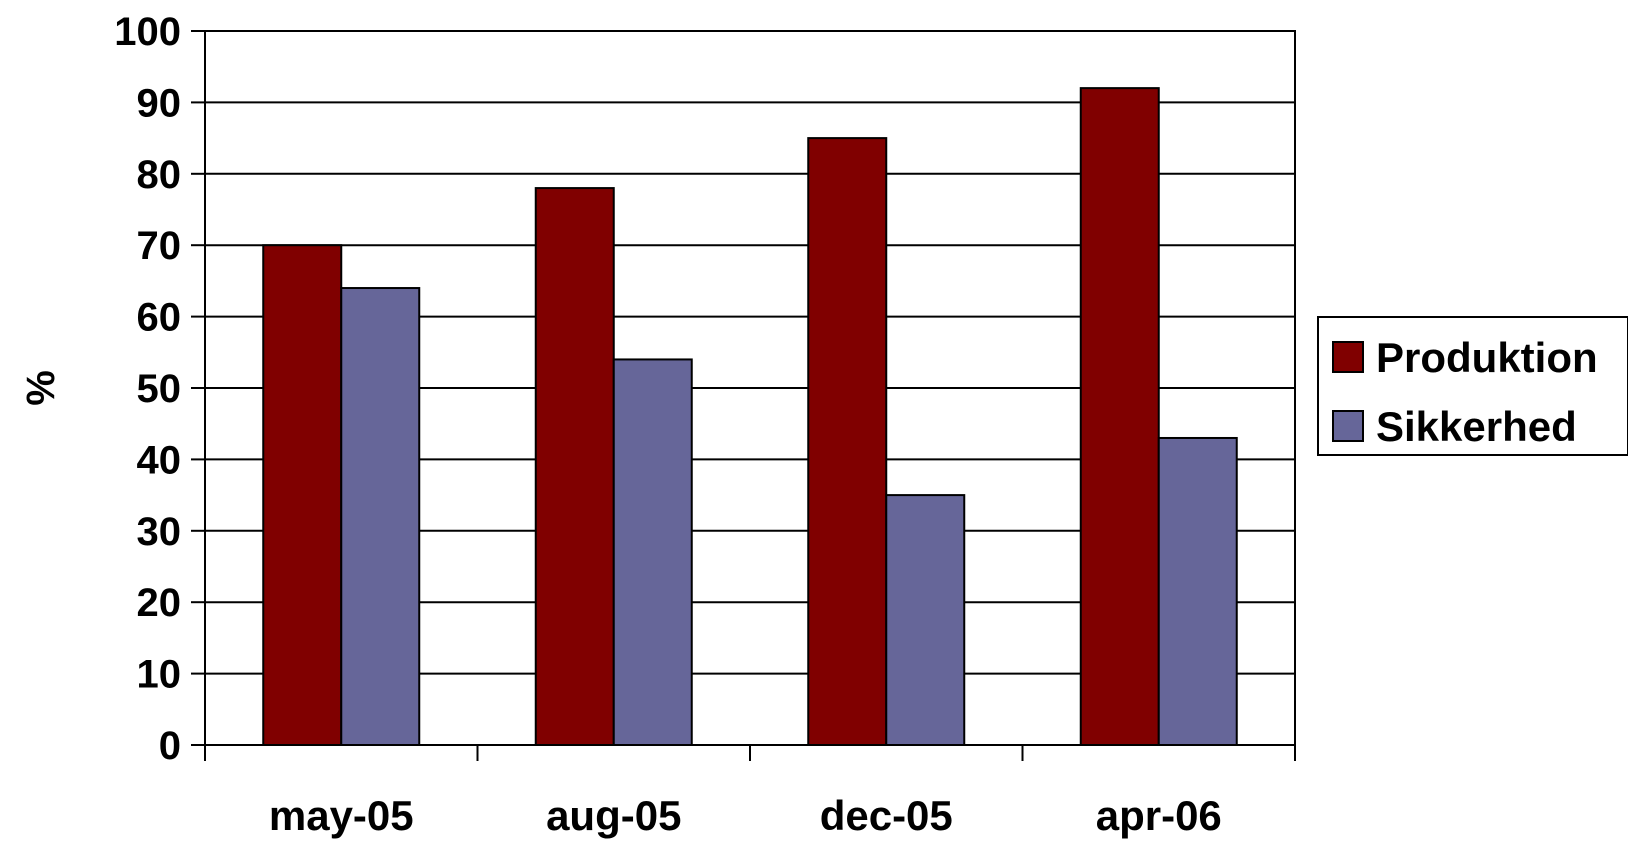 The image size is (1628, 841). What do you see at coordinates (1487, 357) in the screenshot?
I see `legend-label: Produktion` at bounding box center [1487, 357].